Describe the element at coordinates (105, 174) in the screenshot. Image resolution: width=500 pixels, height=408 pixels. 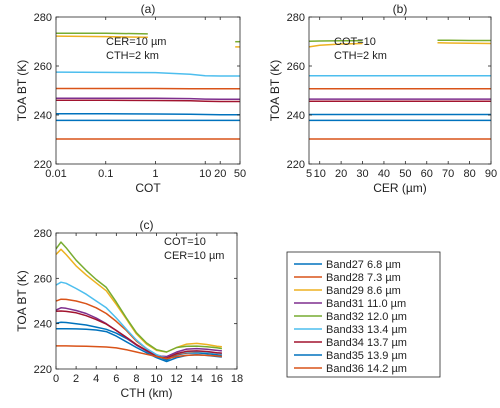
I see `x-tick-label: 0.1` at that location.